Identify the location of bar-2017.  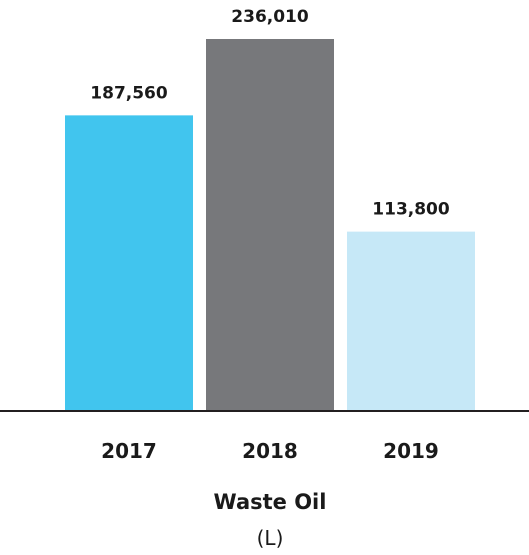
(129, 263).